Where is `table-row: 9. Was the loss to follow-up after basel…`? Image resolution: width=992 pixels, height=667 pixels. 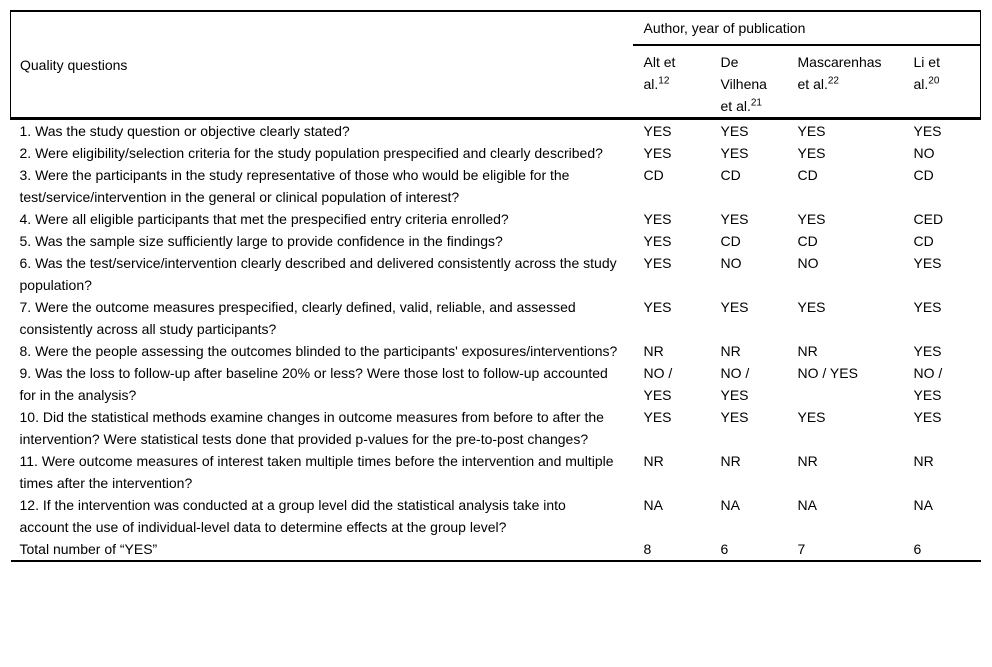 table-row: 9. Was the loss to follow-up after basel… is located at coordinates (496, 384).